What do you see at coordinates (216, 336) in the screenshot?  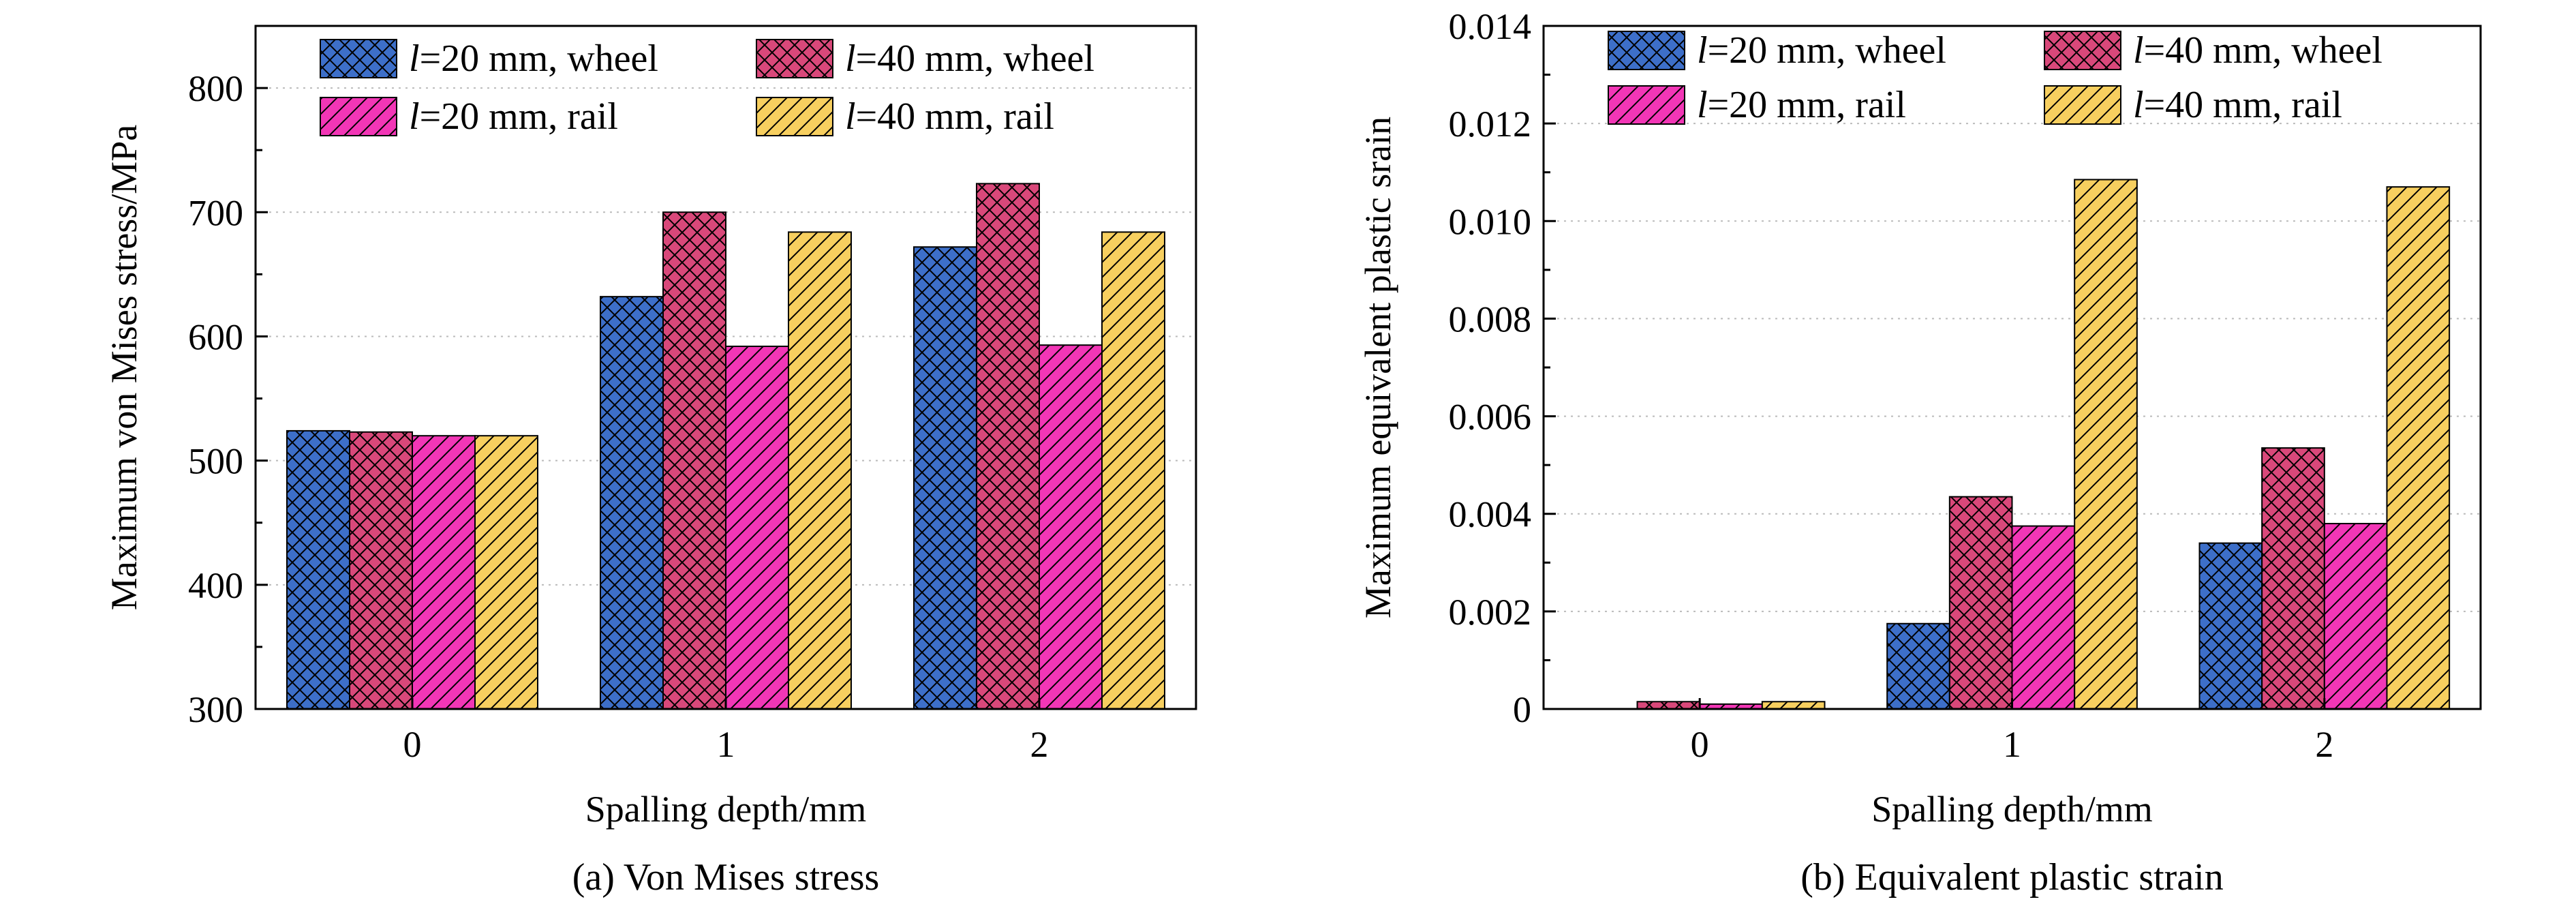 I see `y-tick-label: 600` at bounding box center [216, 336].